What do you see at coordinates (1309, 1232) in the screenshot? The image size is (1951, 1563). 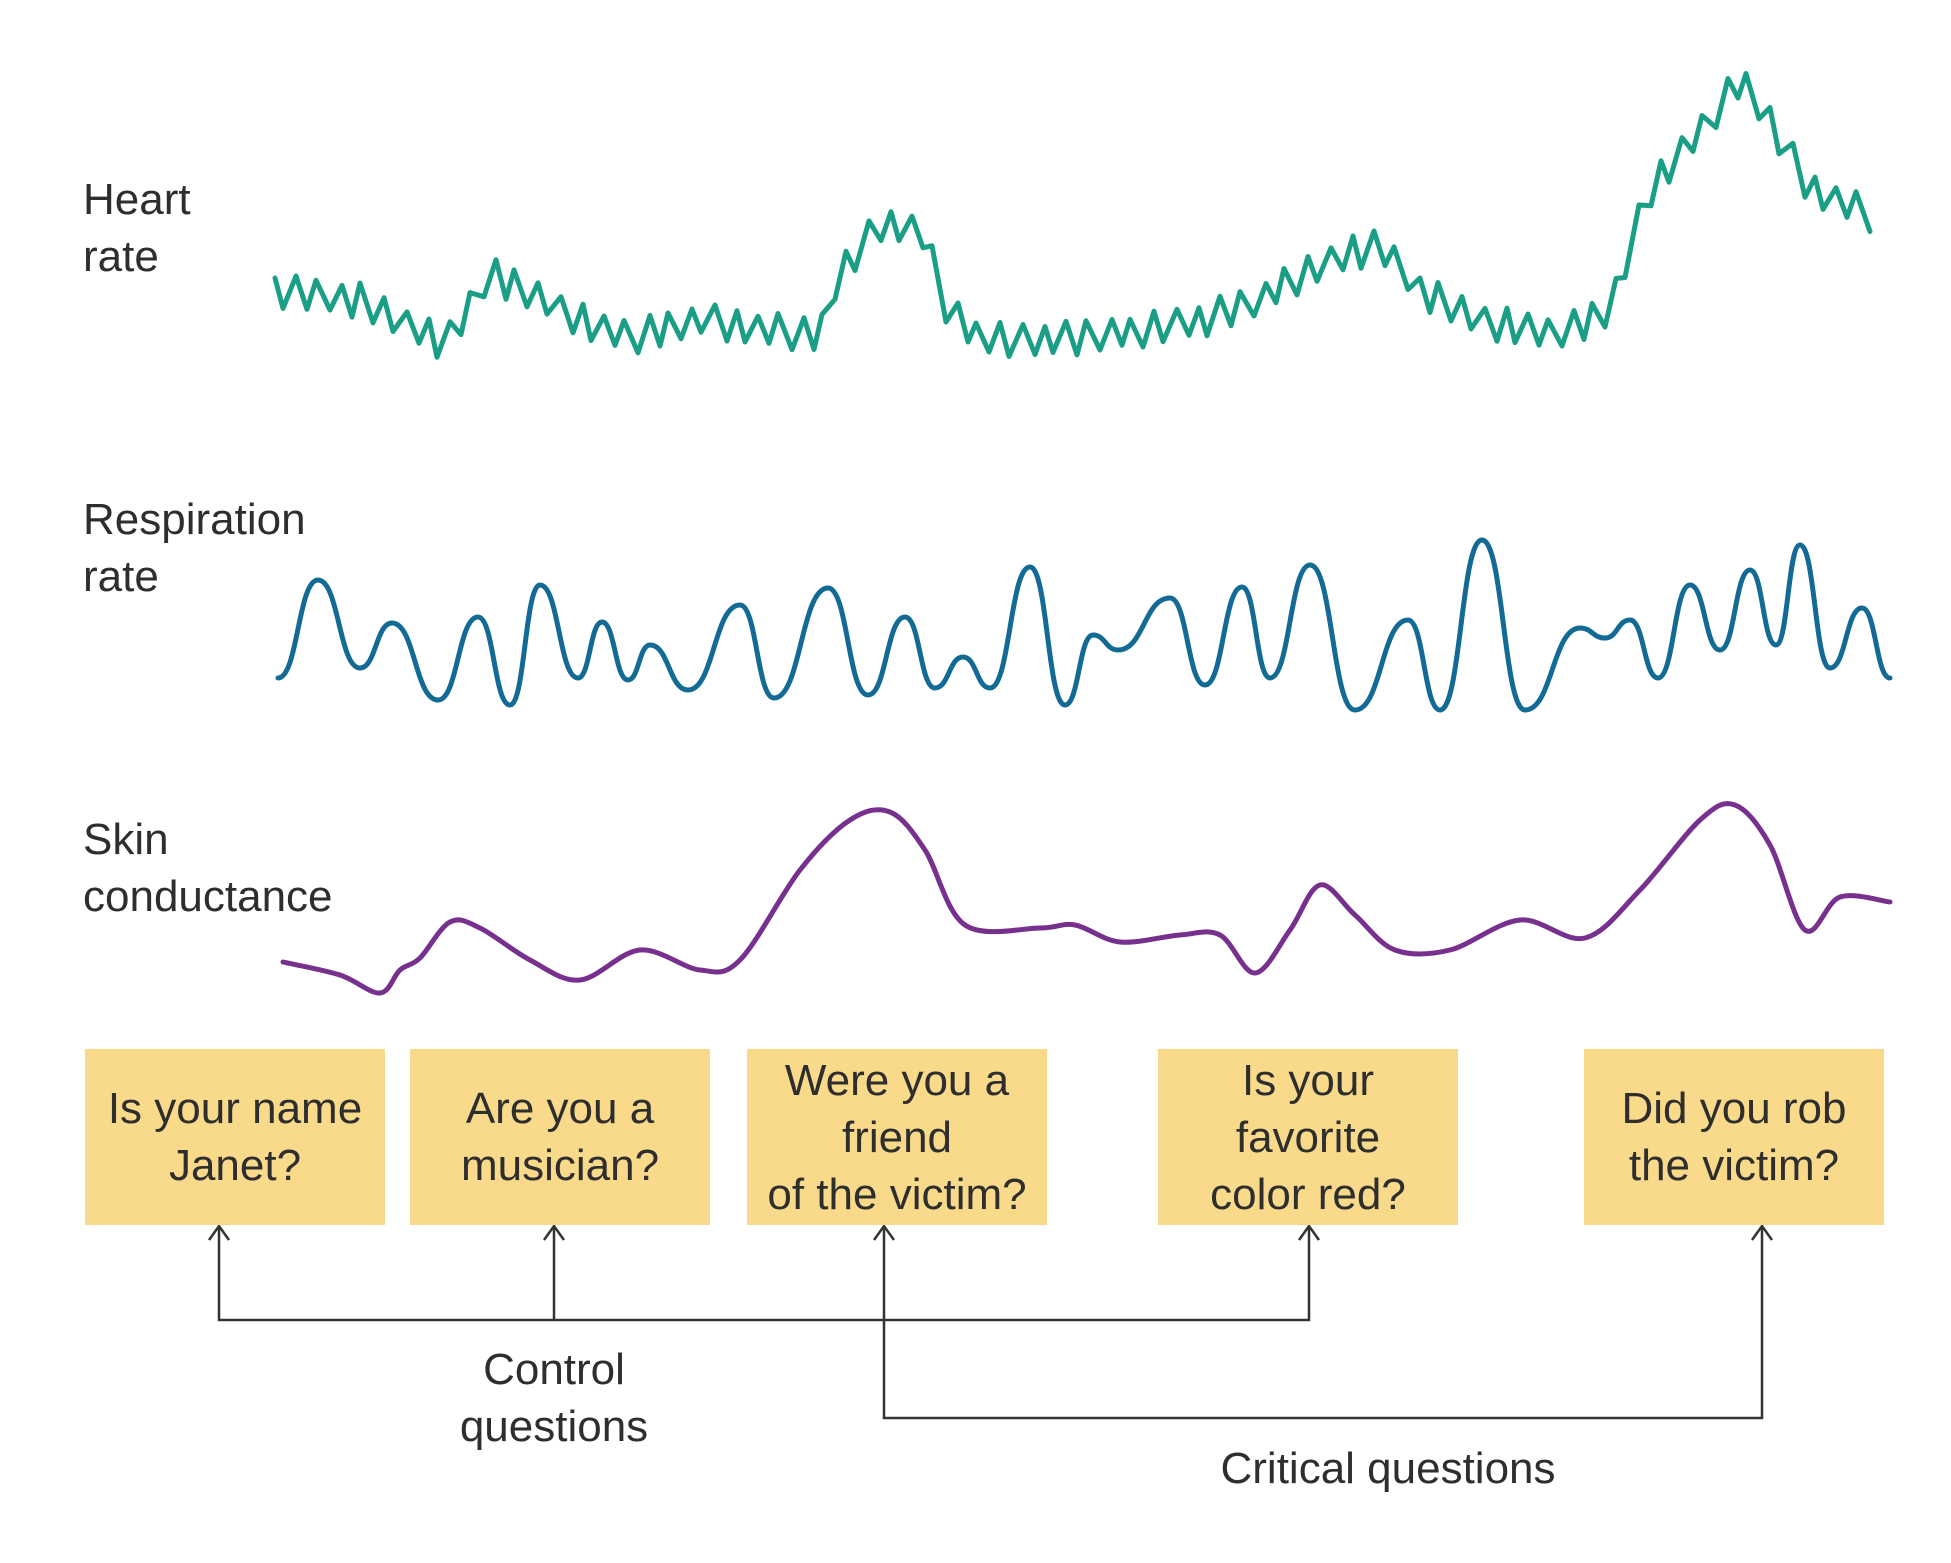 I see `arrowhead-q4` at bounding box center [1309, 1232].